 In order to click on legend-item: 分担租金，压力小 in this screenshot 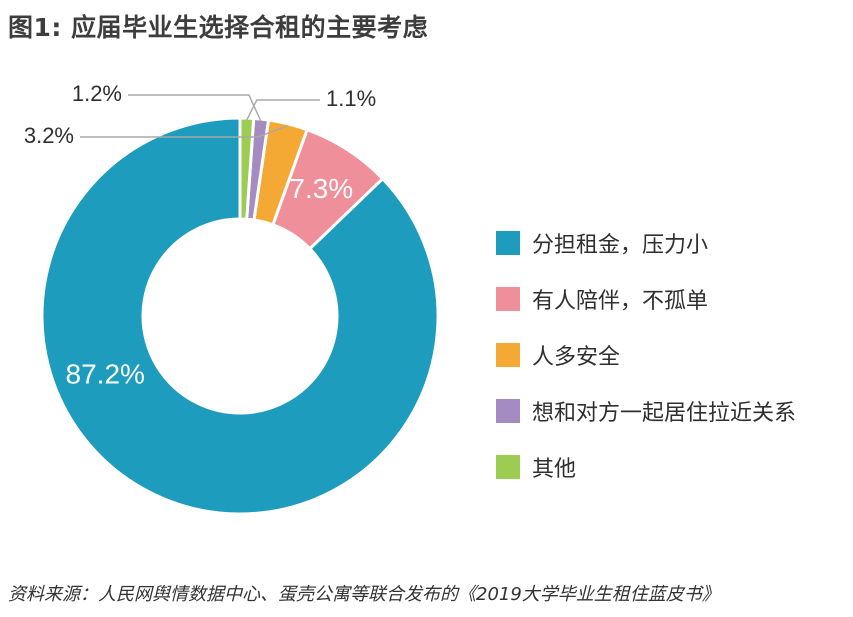, I will do `click(646, 243)`.